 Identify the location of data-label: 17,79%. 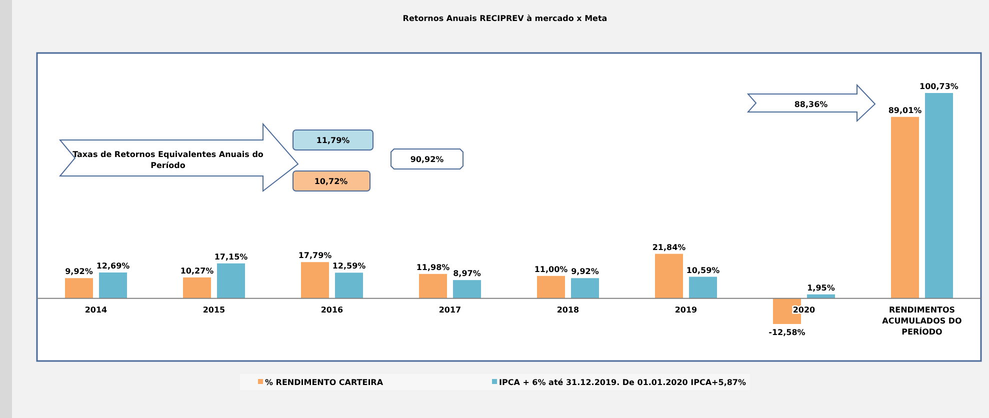
(315, 255).